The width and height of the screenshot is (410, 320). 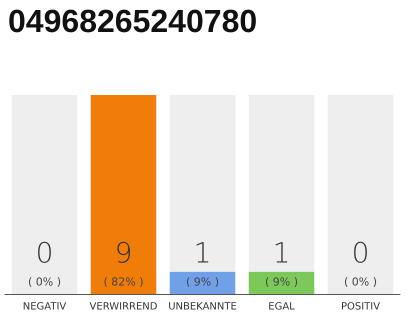 I want to click on x-tick-label: UNBEKANNTE, so click(x=202, y=307).